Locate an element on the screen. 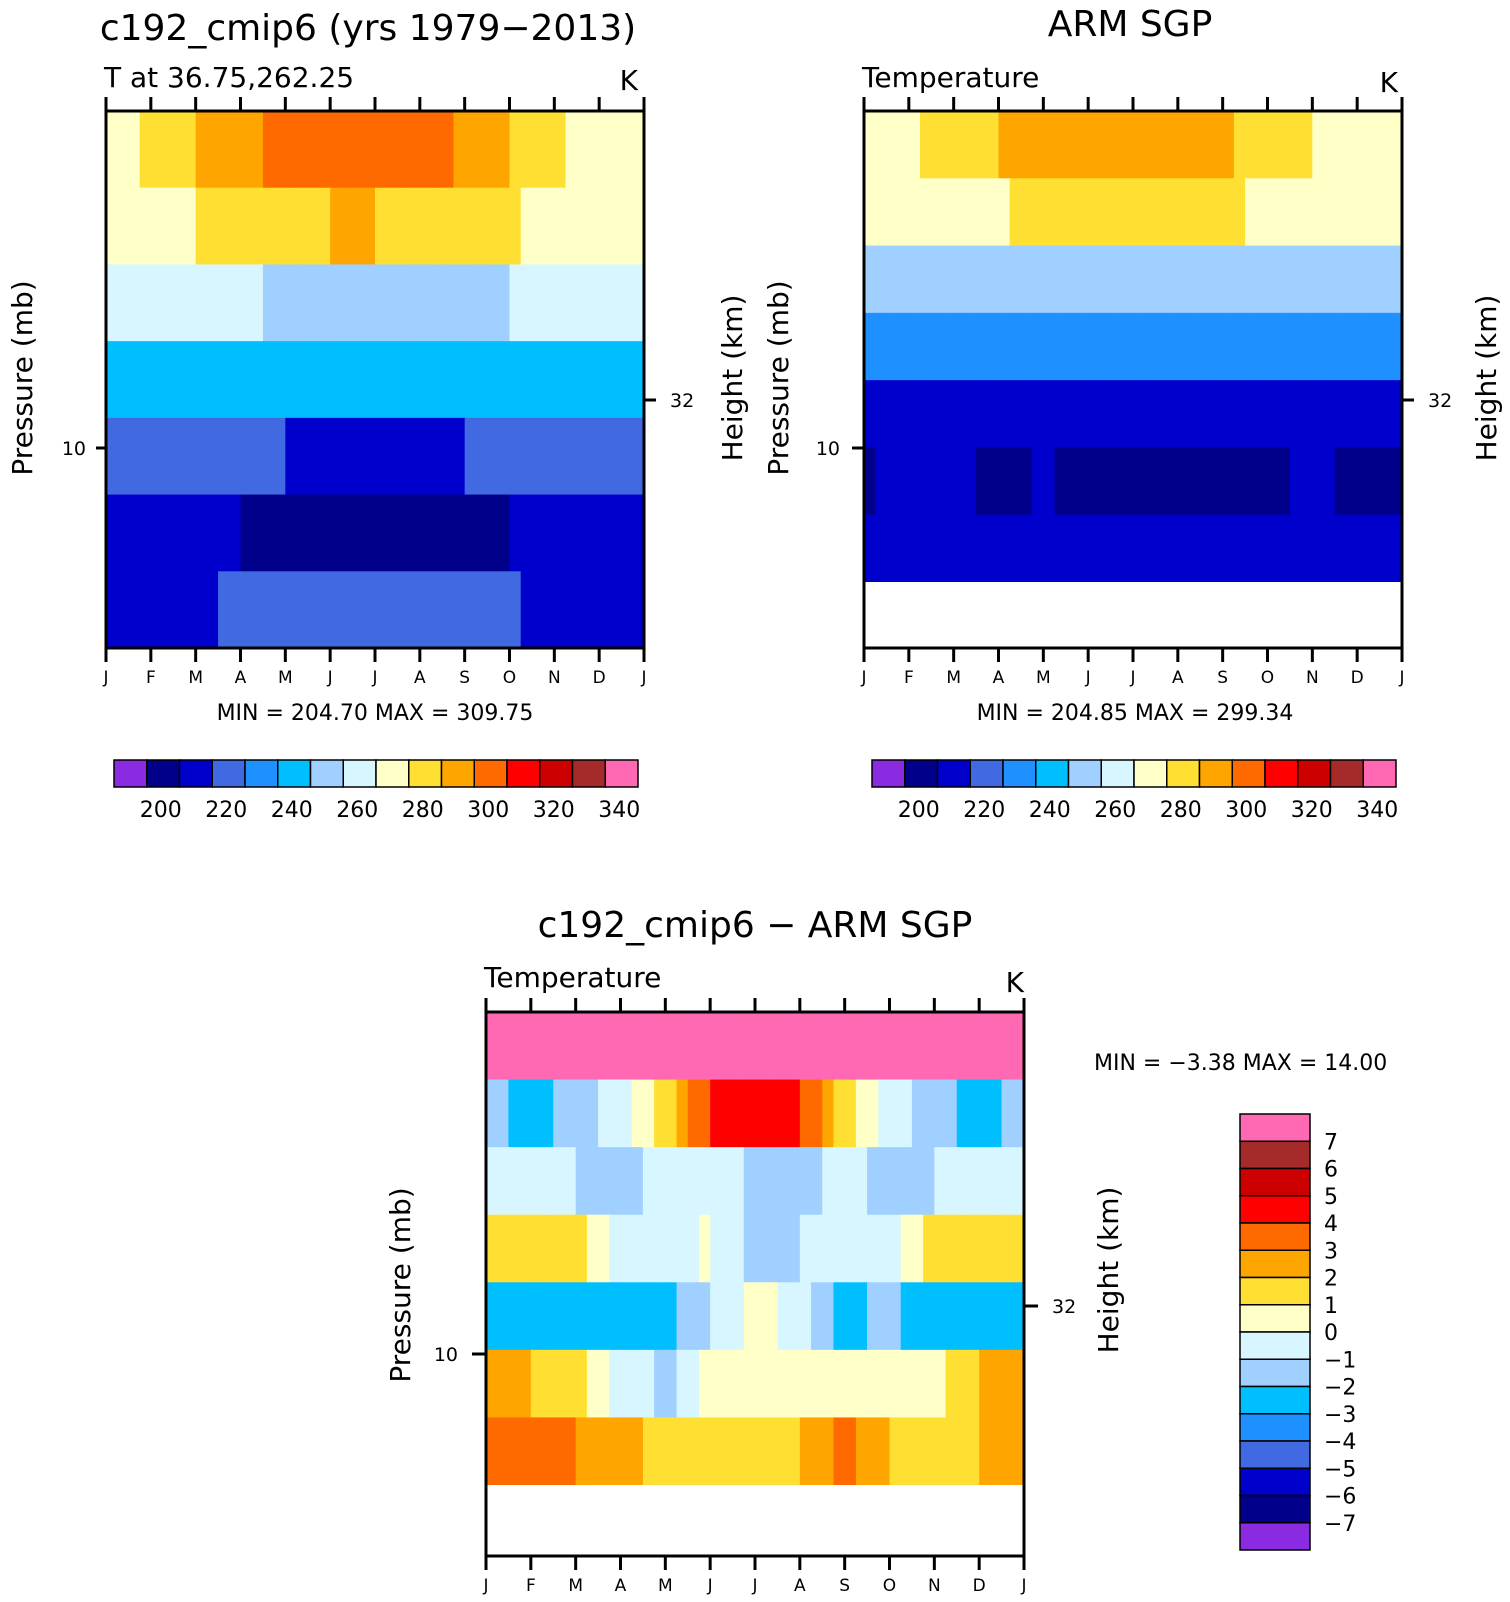 This screenshot has height=1602, width=1510. obs-min-max: MIN = 204.85 MAX = 299.34 is located at coordinates (1135, 713).